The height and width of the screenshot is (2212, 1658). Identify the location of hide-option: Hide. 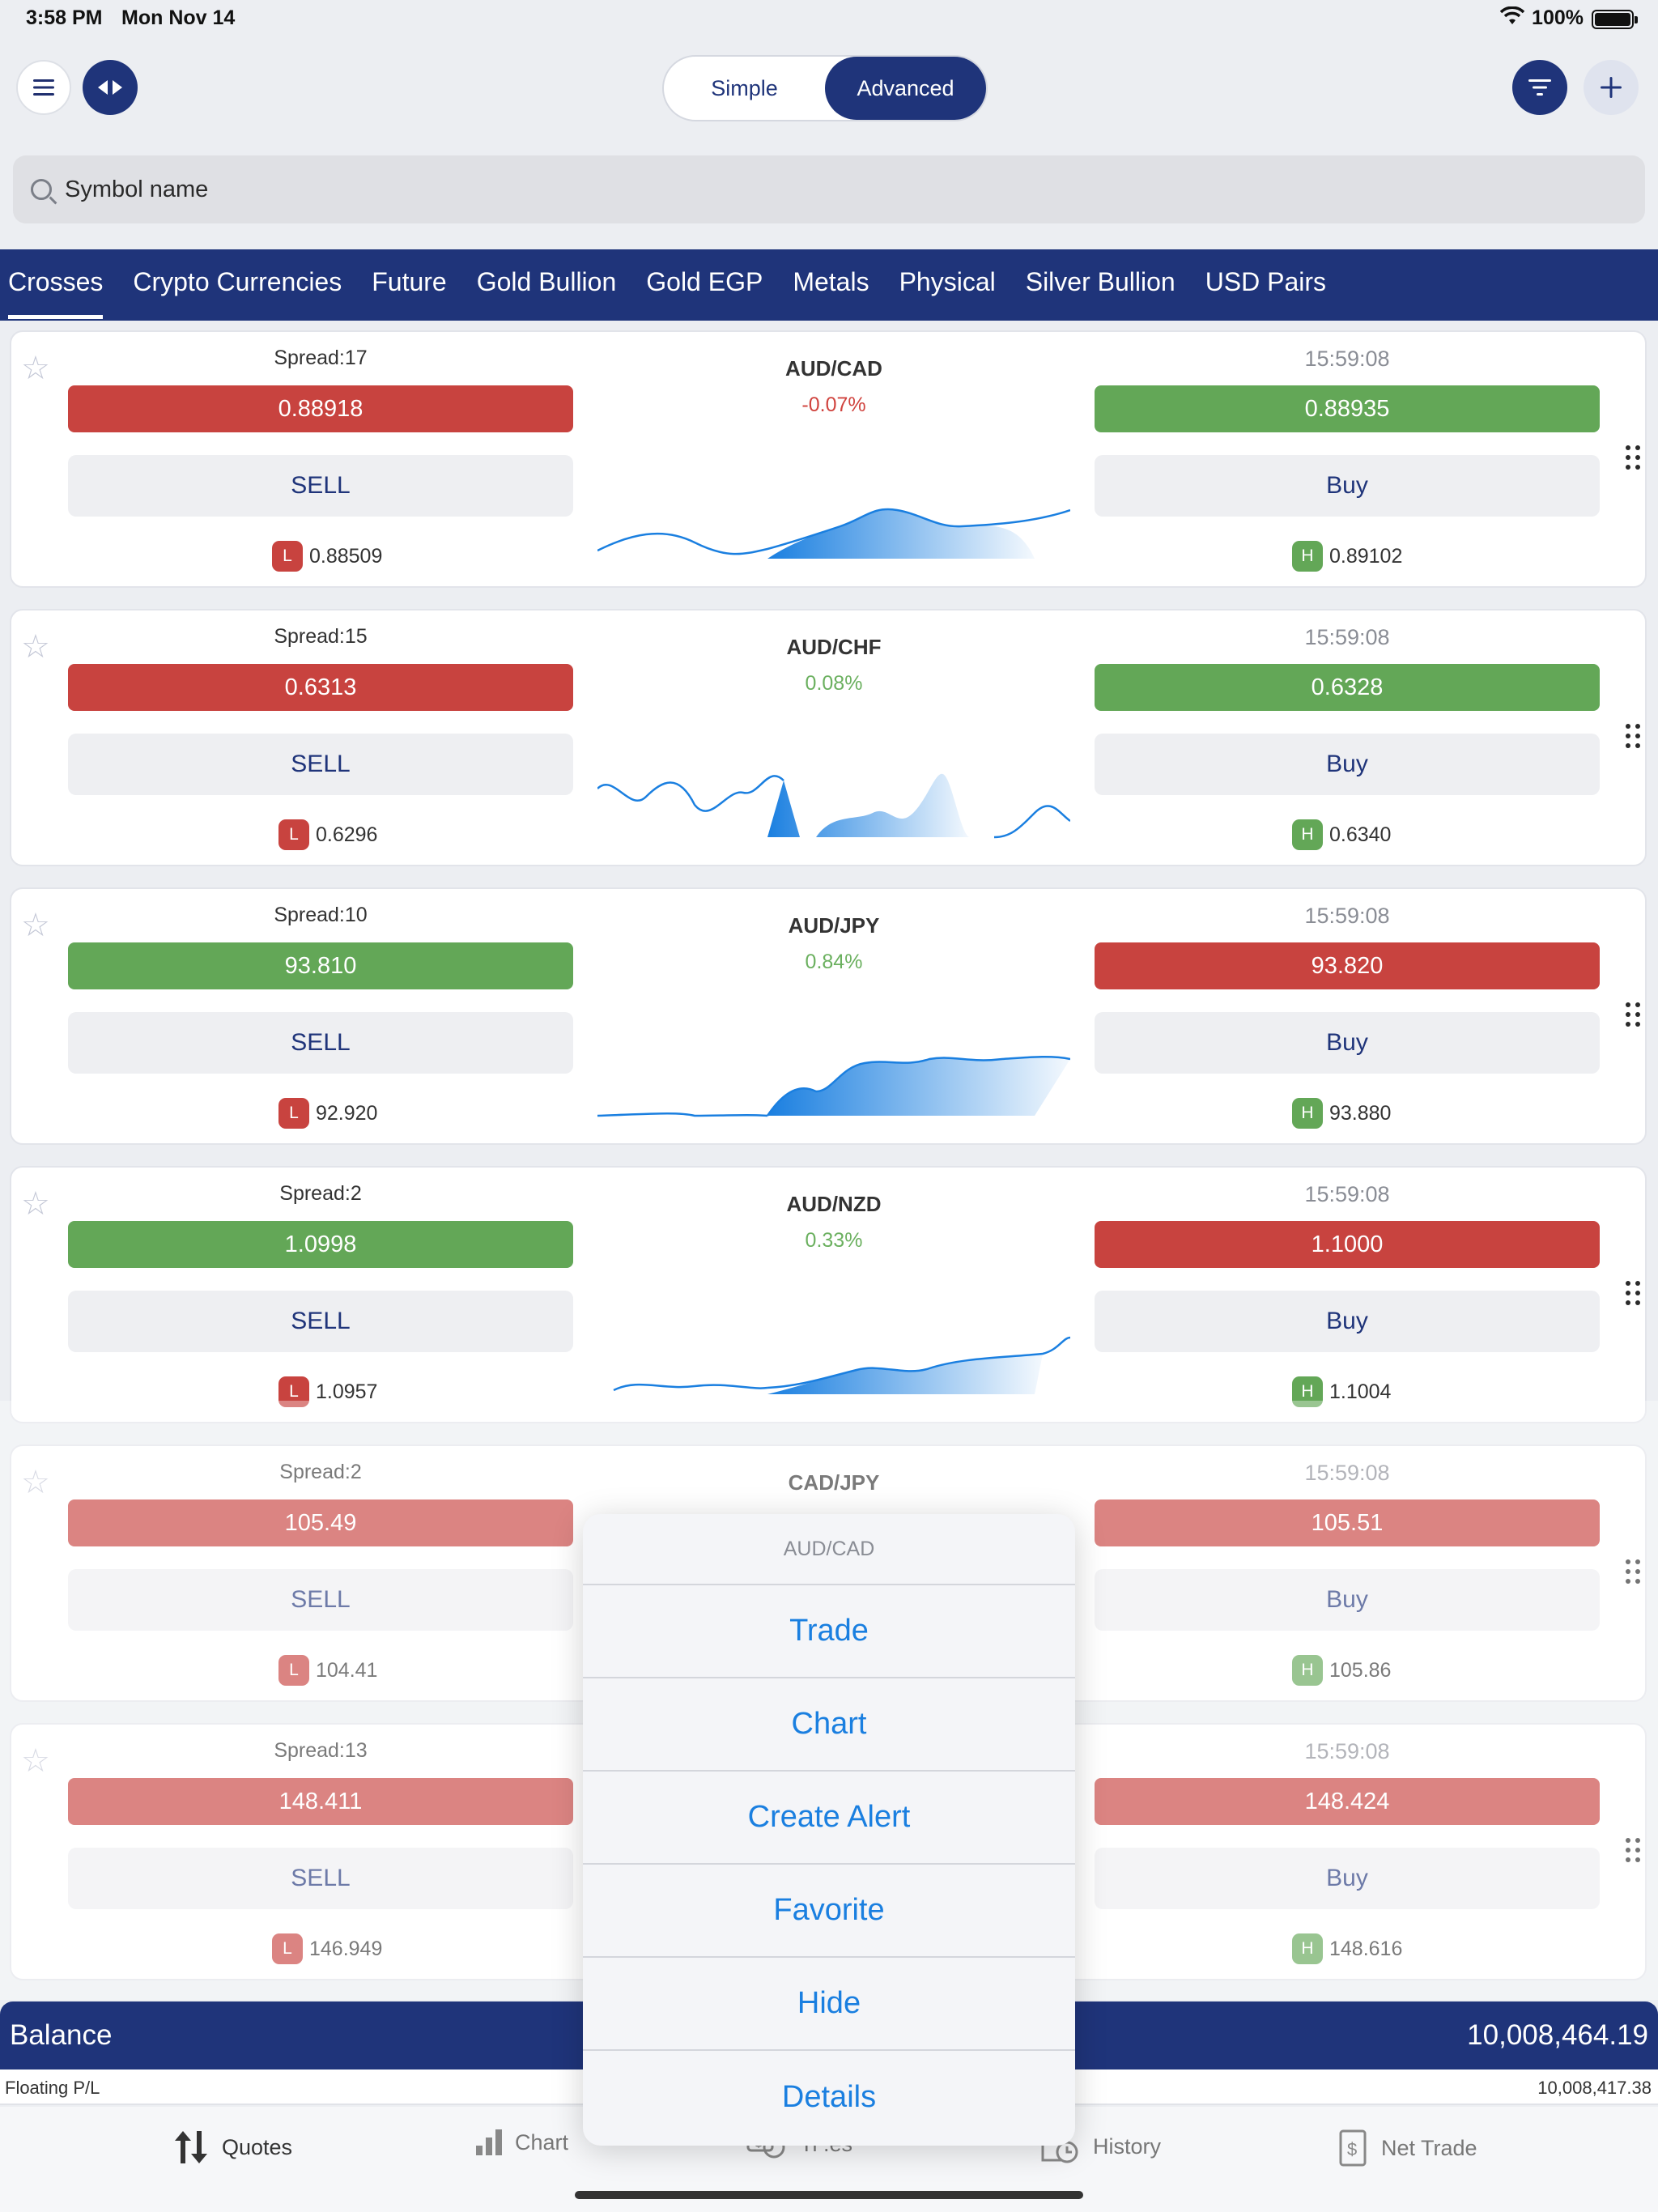
(829, 2005).